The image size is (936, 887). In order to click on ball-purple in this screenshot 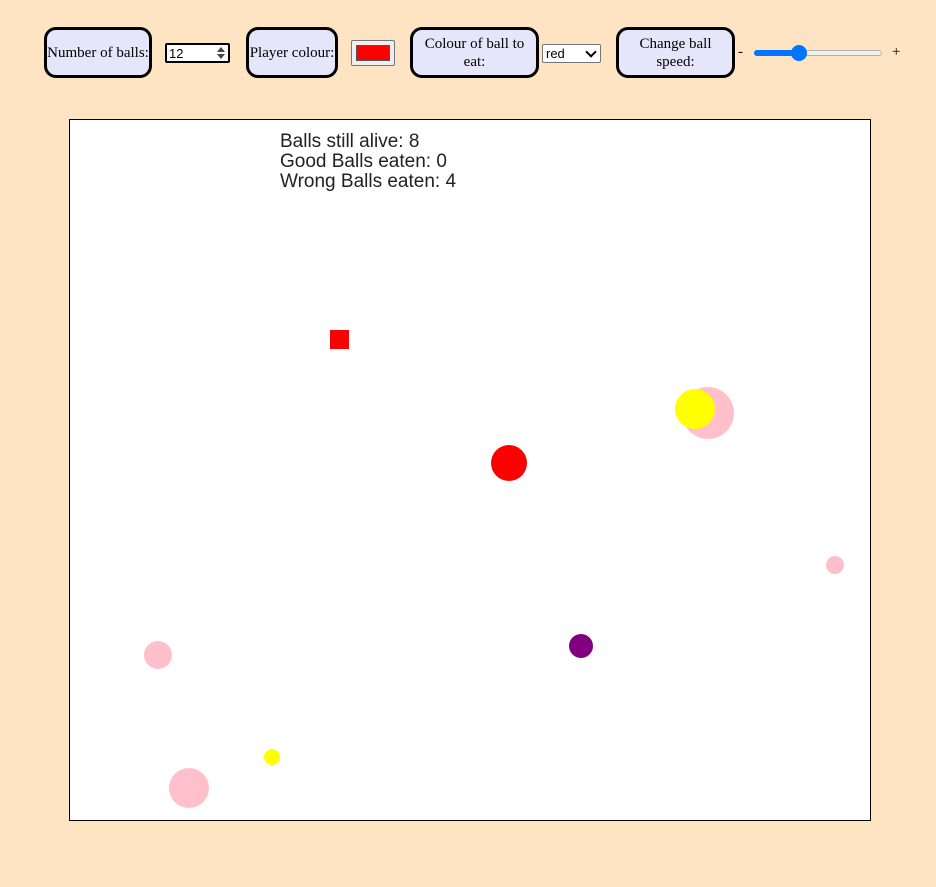, I will do `click(581, 646)`.